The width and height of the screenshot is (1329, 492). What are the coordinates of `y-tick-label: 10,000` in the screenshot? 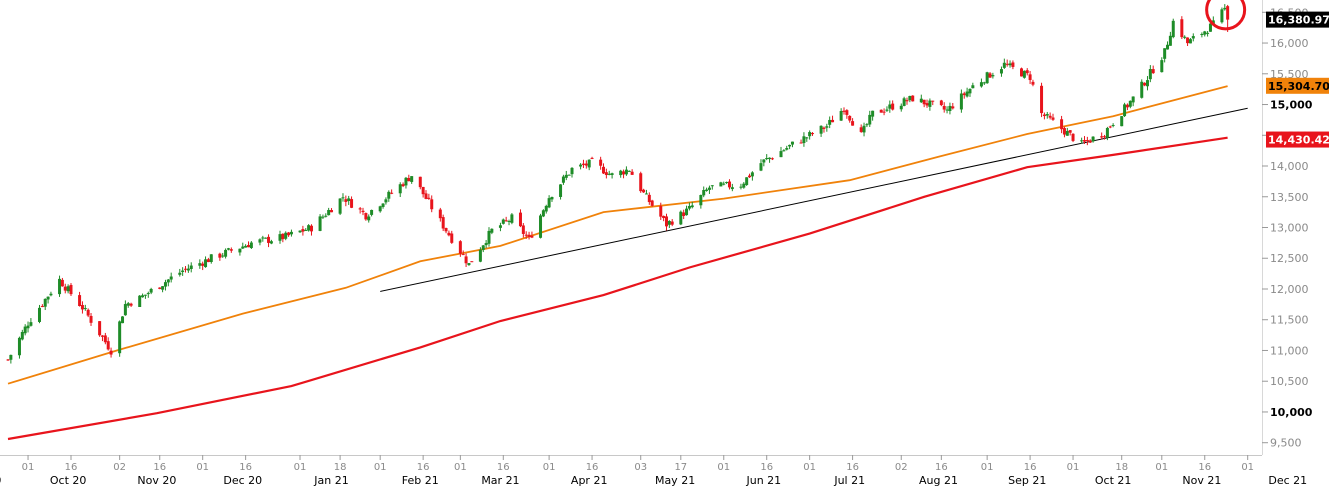 It's located at (1291, 412).